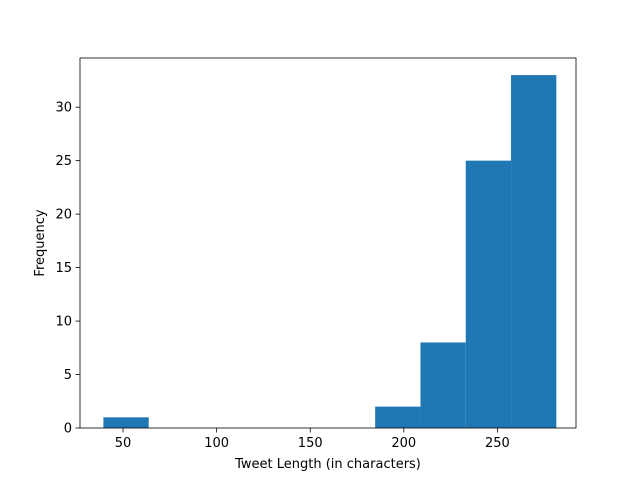 Image resolution: width=640 pixels, height=480 pixels. What do you see at coordinates (63, 215) in the screenshot?
I see `y-tick-label-4: 20` at bounding box center [63, 215].